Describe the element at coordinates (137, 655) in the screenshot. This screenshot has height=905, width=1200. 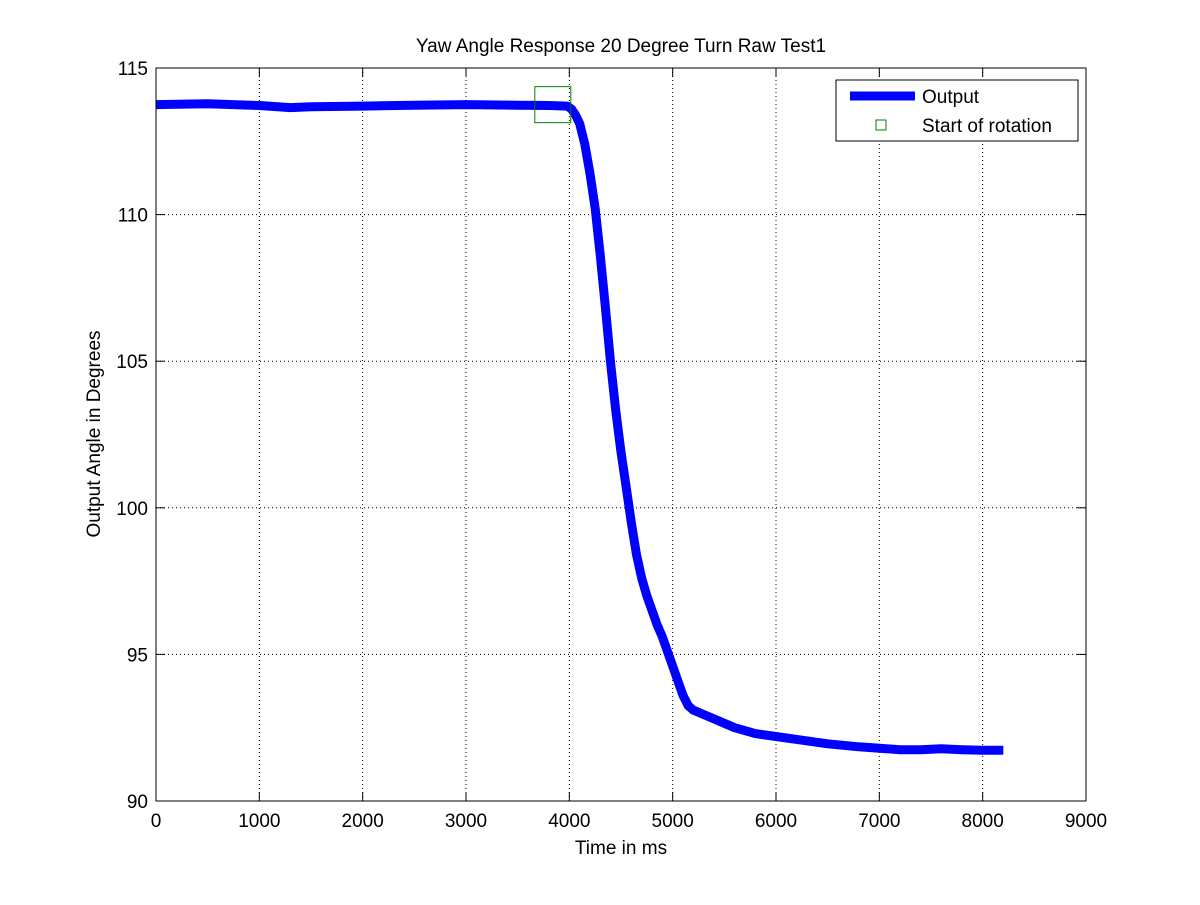
I see `y-tick-label: 95` at that location.